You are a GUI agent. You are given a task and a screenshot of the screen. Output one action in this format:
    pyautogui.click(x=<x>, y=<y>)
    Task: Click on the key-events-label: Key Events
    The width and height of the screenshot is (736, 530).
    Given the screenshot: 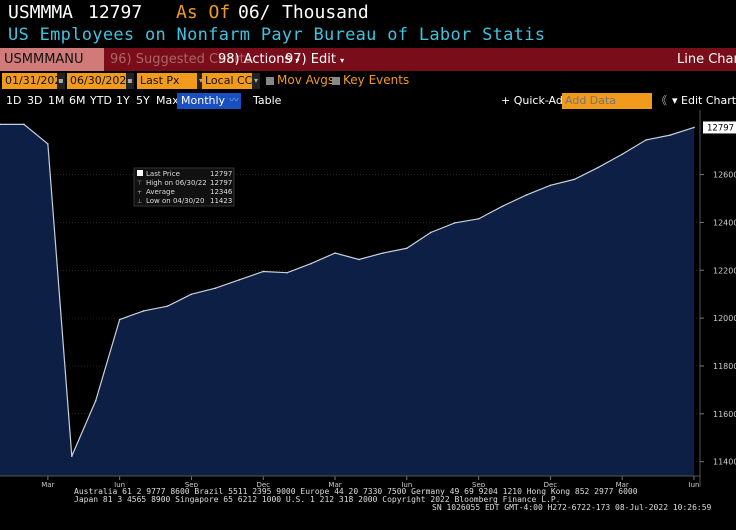 What is the action you would take?
    pyautogui.click(x=376, y=80)
    